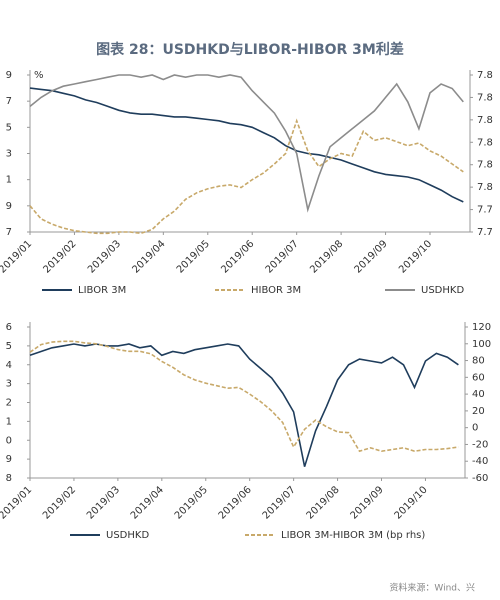 Image resolution: width=500 pixels, height=600 pixels. I want to click on y2-tick-label: 120, so click(481, 327).